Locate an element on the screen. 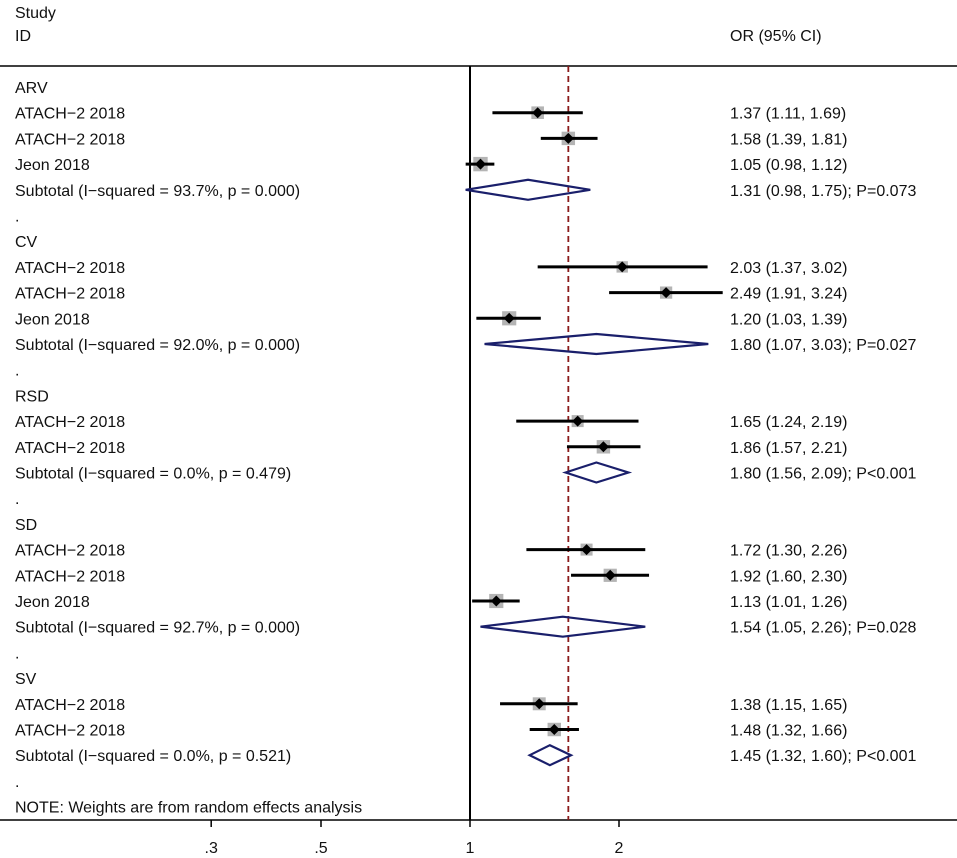 The height and width of the screenshot is (858, 957). header-study: Study is located at coordinates (35, 13).